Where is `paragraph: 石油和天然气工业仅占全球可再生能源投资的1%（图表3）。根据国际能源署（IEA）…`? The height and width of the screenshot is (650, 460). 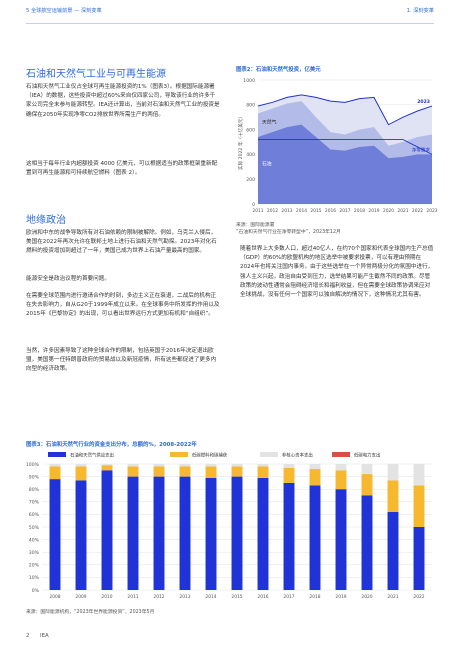
paragraph: 石油和天然气工业仅占全球可再生能源投资的1%（图表3）。根据国际能源署（IEA）… is located at coordinates (123, 101).